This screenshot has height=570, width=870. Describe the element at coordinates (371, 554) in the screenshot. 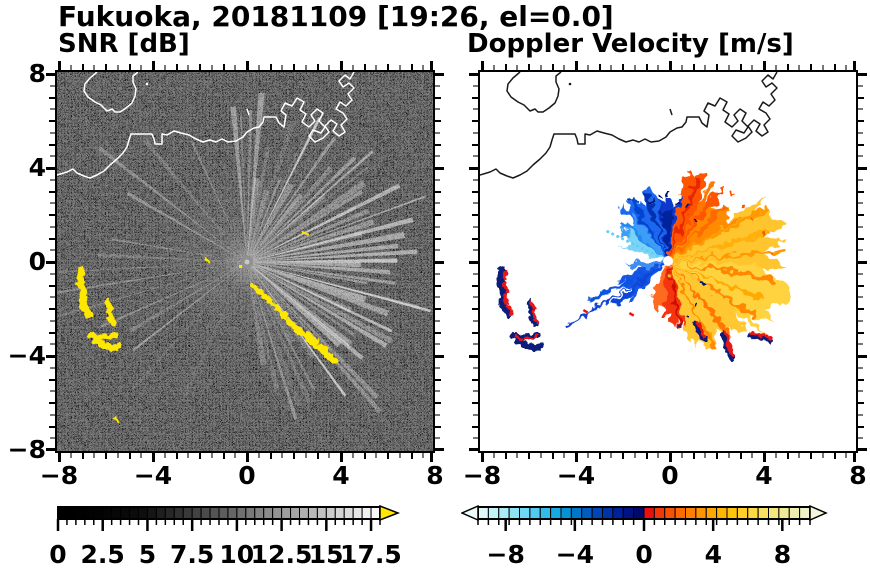

I see `snr-colorbar-label: 17.5` at that location.